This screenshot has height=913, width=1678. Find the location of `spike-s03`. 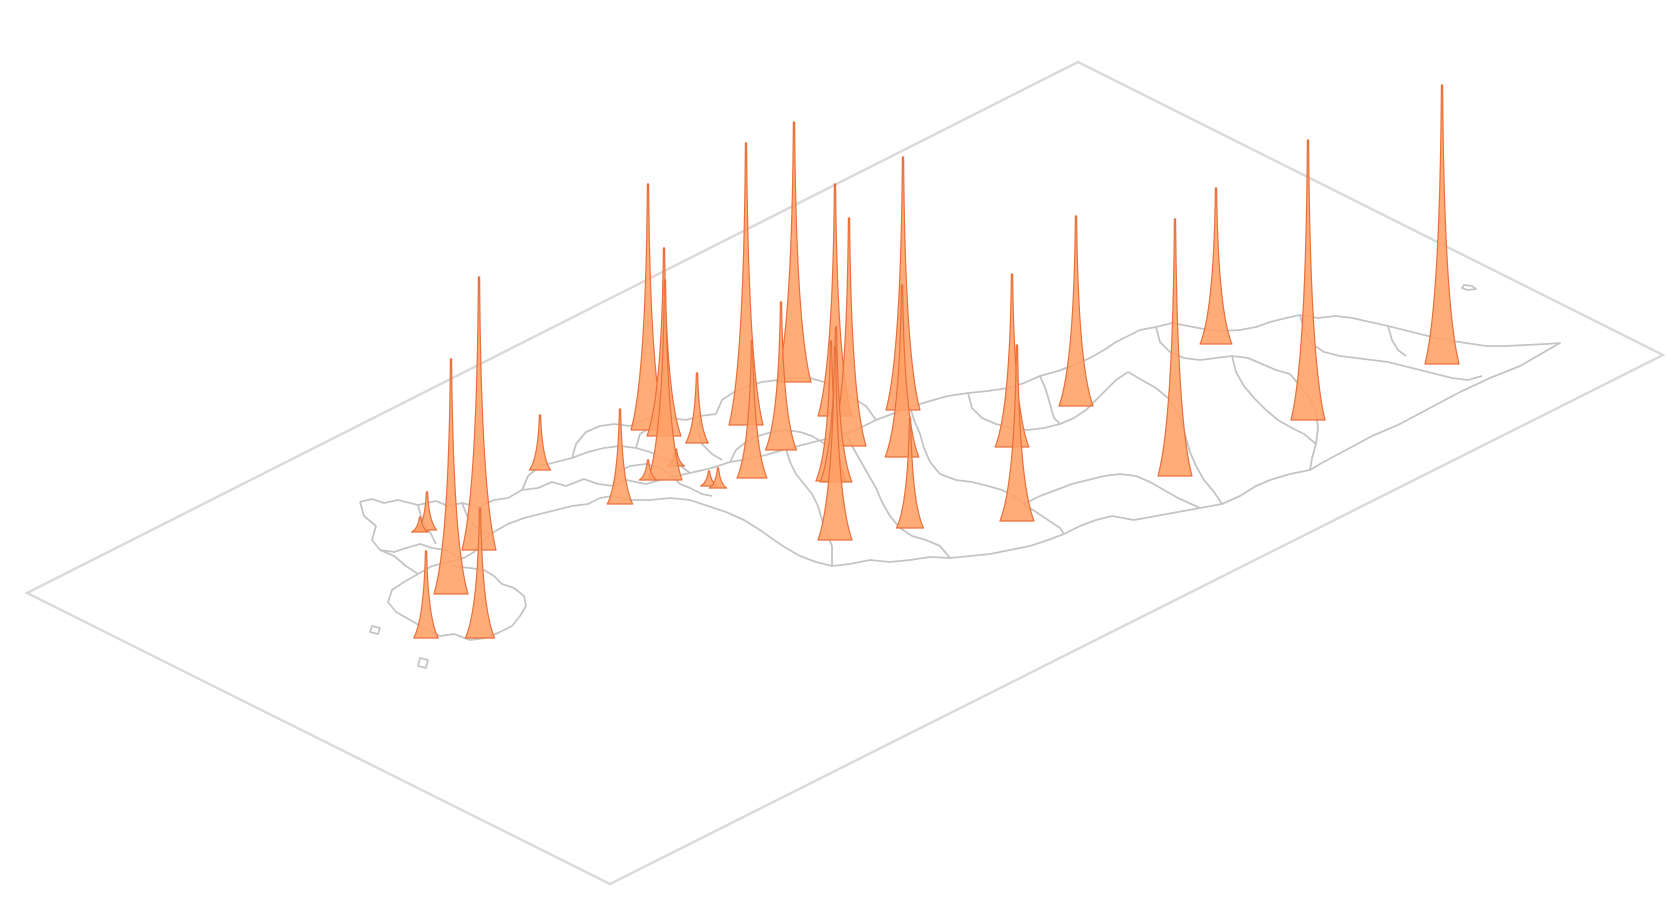

spike-s03 is located at coordinates (451, 476).